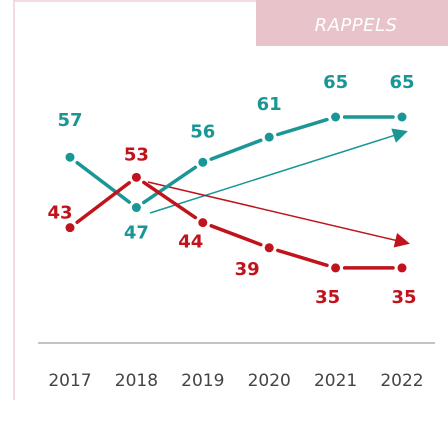 Image resolution: width=448 pixels, height=422 pixels. I want to click on x-tick-label: 2017, so click(69, 381).